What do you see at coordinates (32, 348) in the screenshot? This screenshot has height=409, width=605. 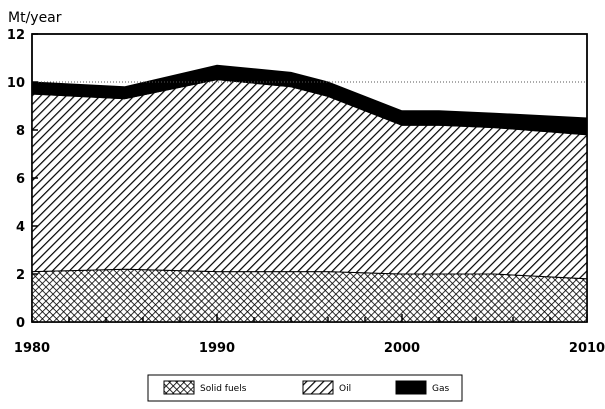 I see `x-tick-label: 1980` at bounding box center [32, 348].